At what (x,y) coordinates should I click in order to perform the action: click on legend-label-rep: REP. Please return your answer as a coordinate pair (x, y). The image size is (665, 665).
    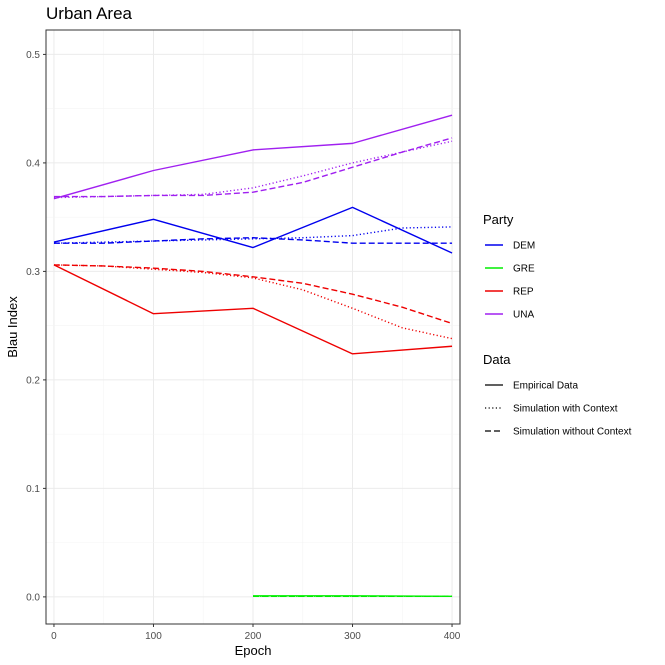
    Looking at the image, I should click on (523, 292).